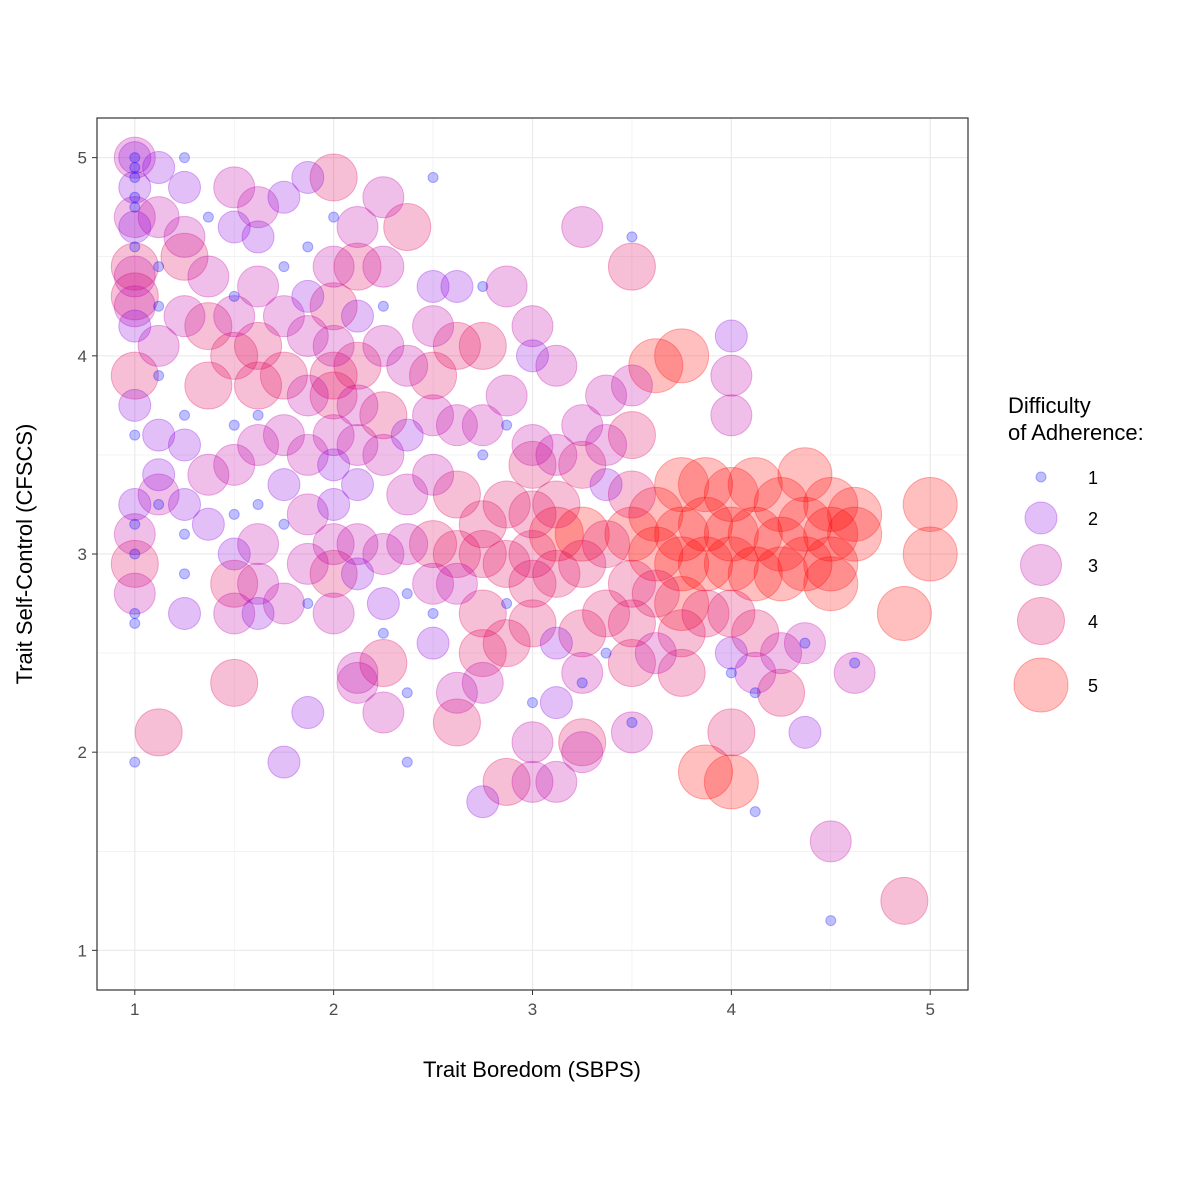 This screenshot has width=1200, height=1200. I want to click on legend-label: 2, so click(1093, 519).